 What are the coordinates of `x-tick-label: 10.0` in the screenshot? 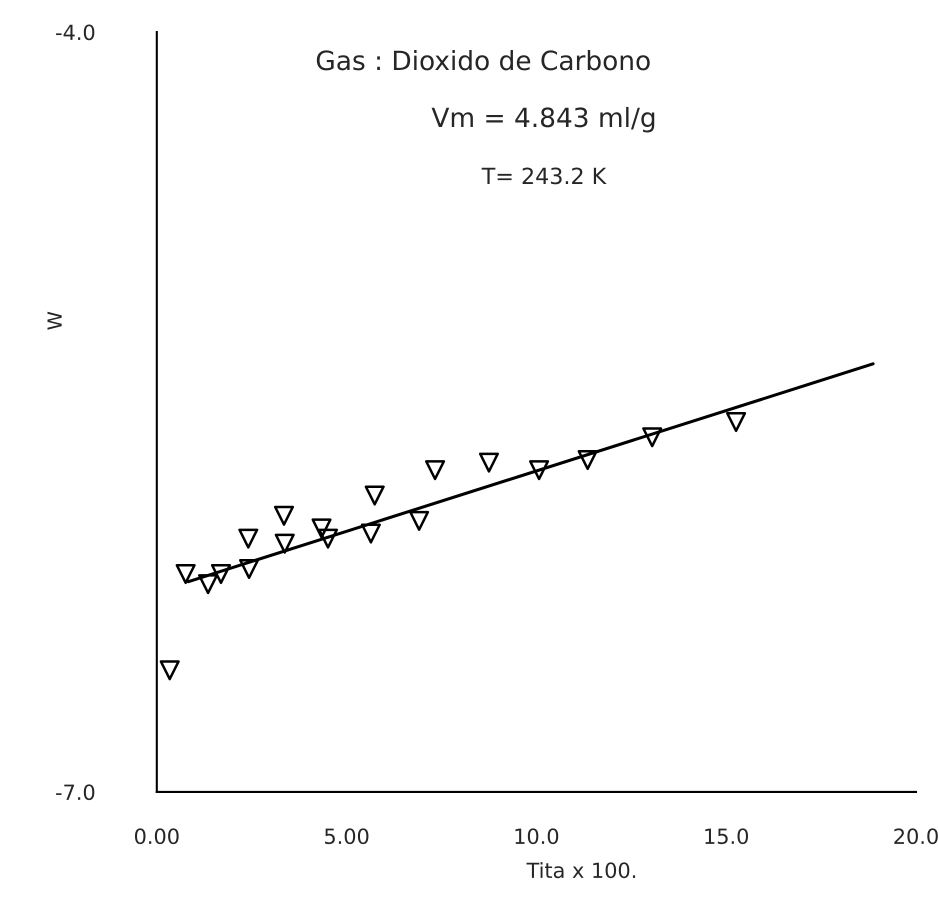 It's located at (537, 836).